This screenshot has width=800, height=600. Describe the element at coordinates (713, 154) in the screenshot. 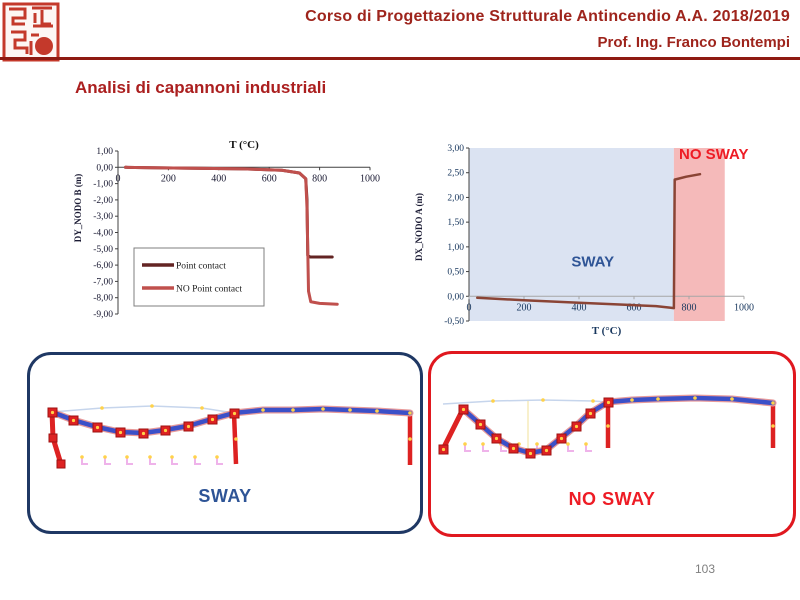

I see `svg-text: NO SWAY` at that location.